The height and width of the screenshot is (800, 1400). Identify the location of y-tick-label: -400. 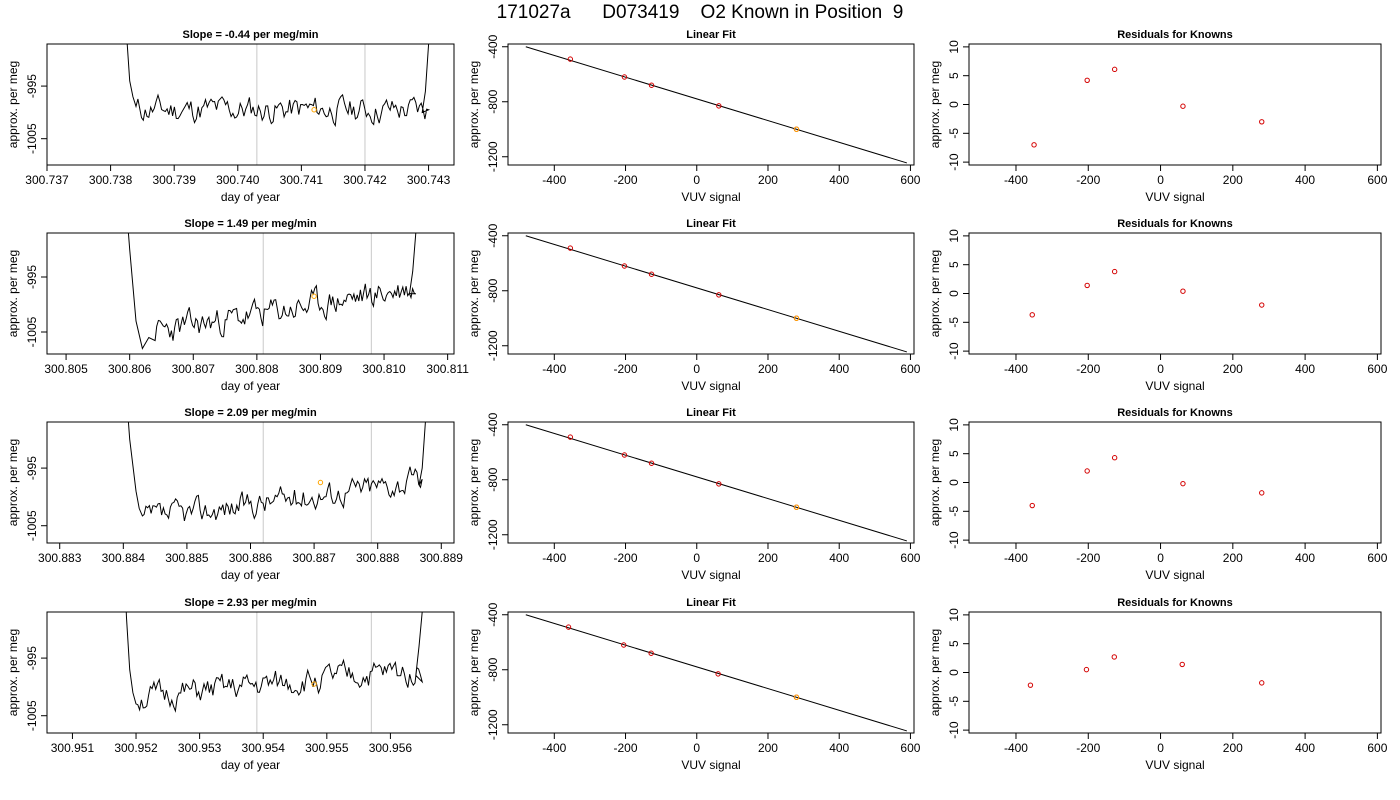
(493, 424).